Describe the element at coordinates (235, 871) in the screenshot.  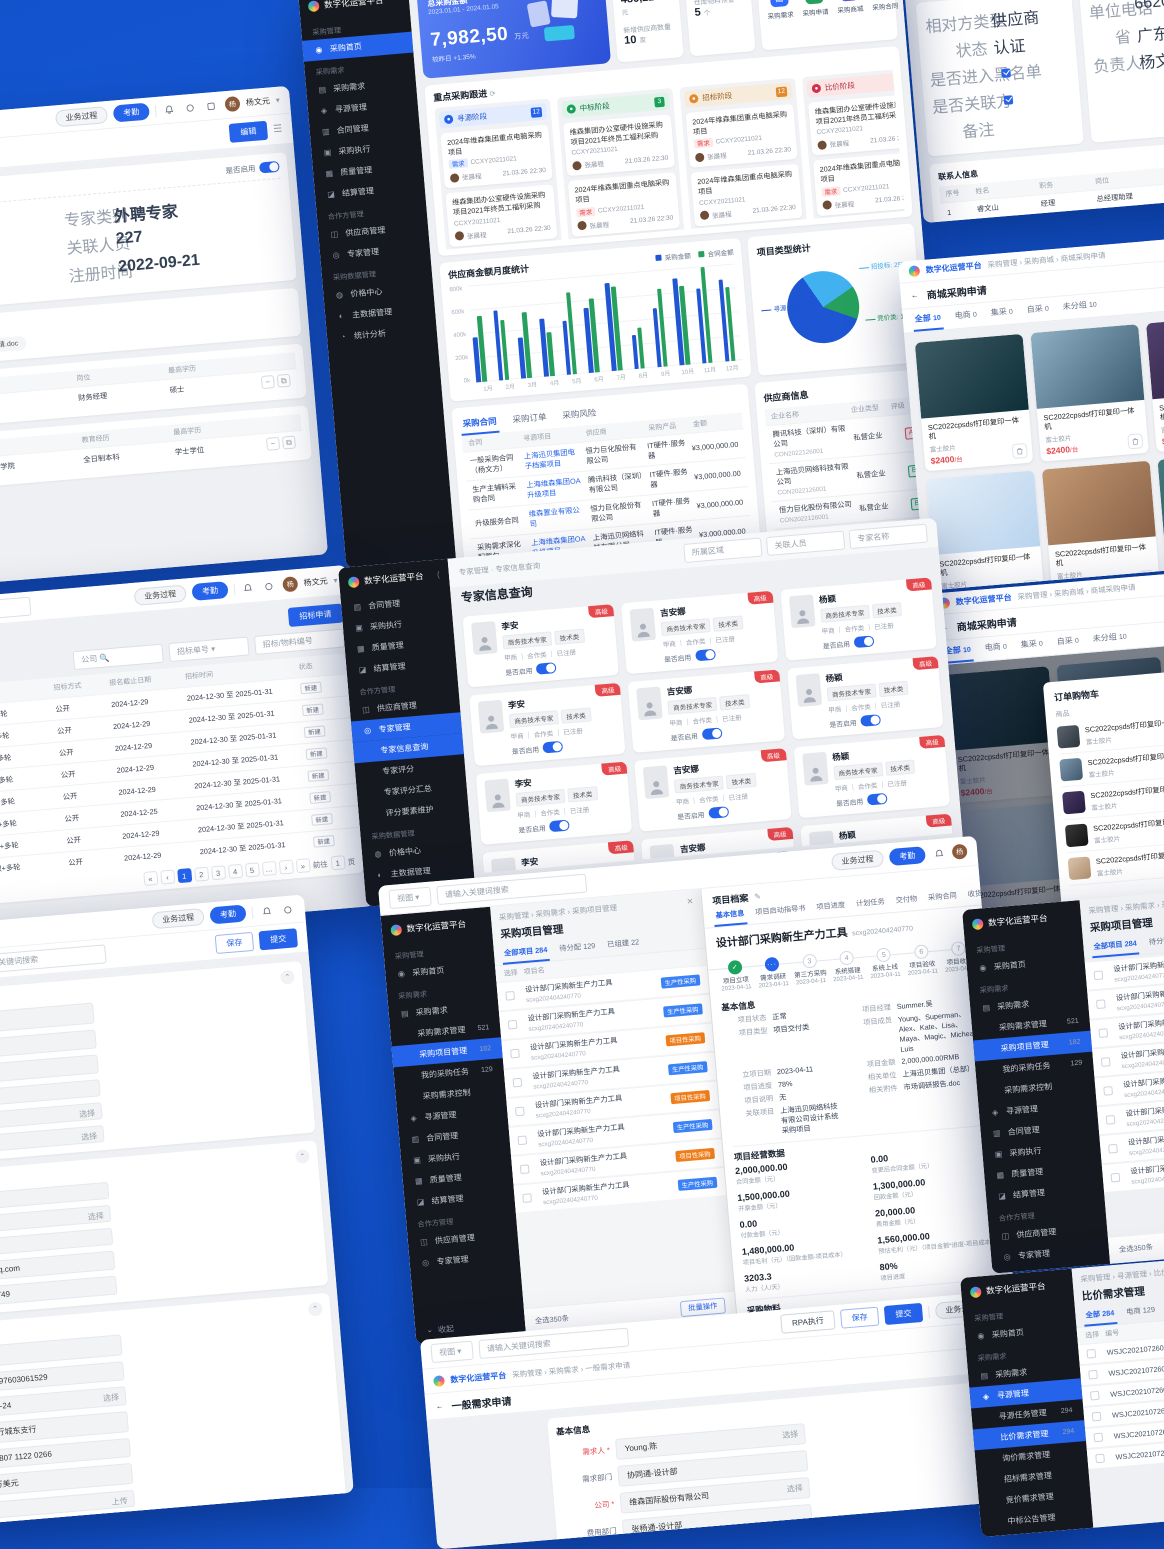
I see `page-number: 4` at that location.